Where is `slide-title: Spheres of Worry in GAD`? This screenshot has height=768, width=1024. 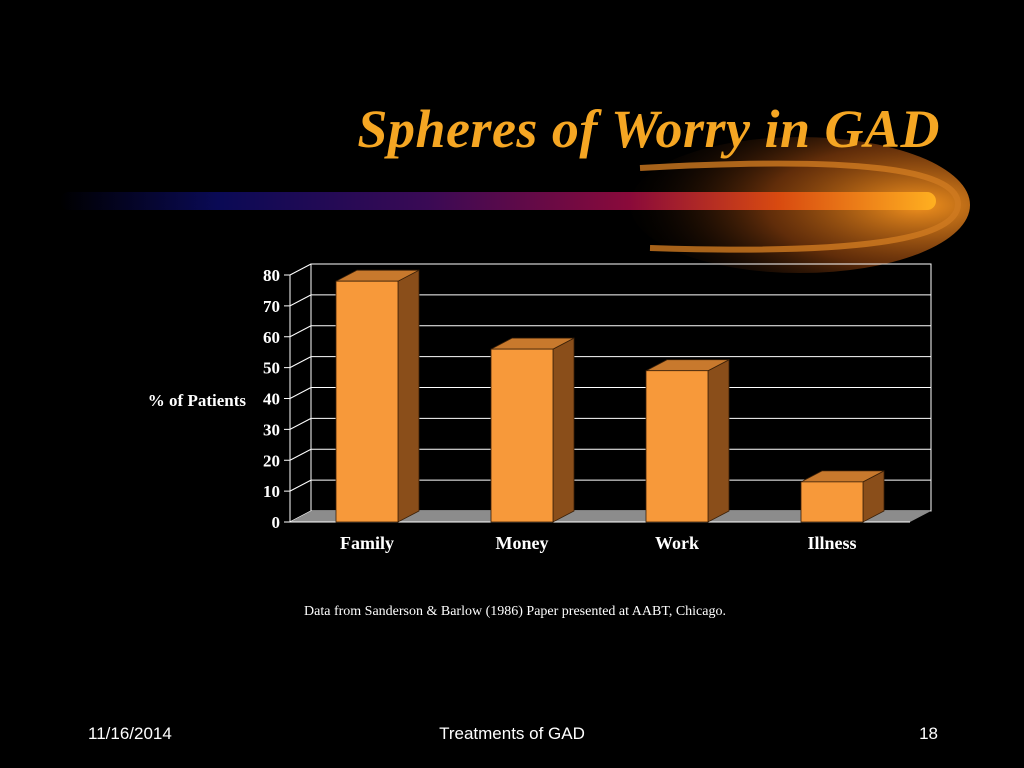 slide-title: Spheres of Worry in GAD is located at coordinates (648, 129).